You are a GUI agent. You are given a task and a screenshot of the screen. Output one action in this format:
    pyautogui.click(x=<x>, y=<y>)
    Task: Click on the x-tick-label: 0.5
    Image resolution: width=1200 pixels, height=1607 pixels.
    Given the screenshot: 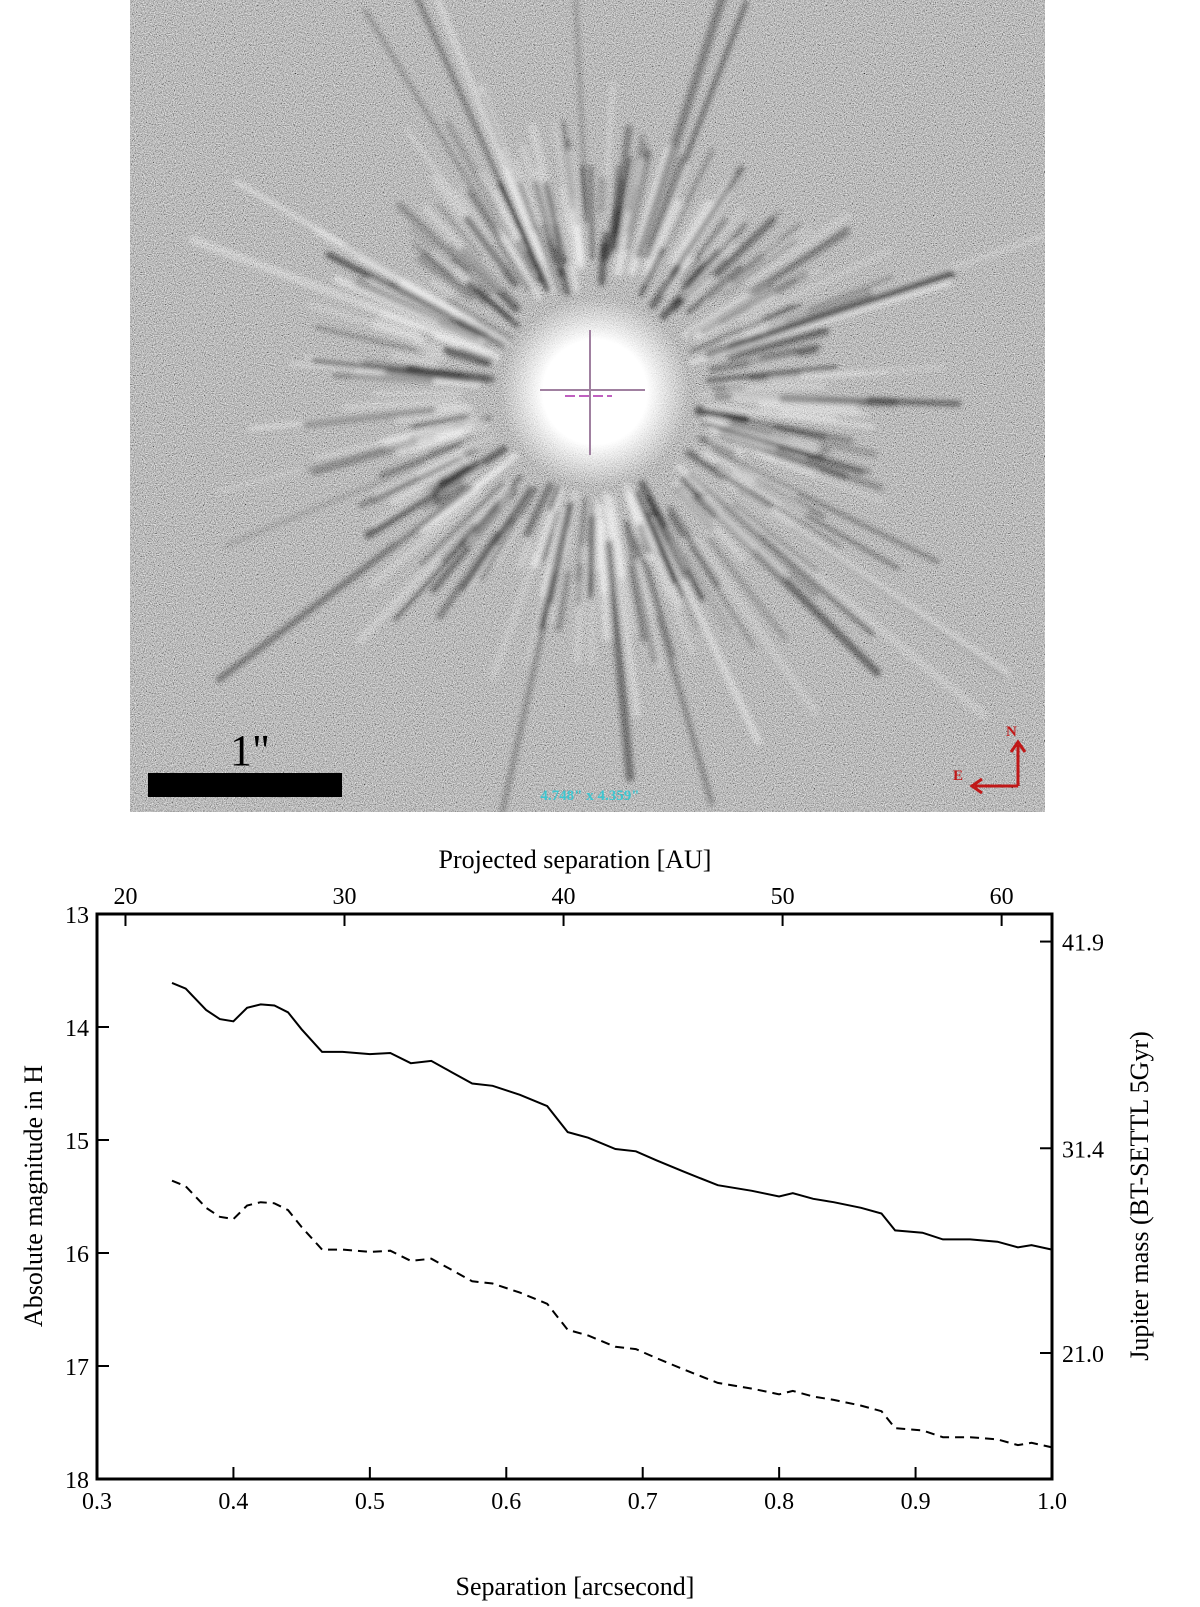 What is the action you would take?
    pyautogui.click(x=370, y=1502)
    